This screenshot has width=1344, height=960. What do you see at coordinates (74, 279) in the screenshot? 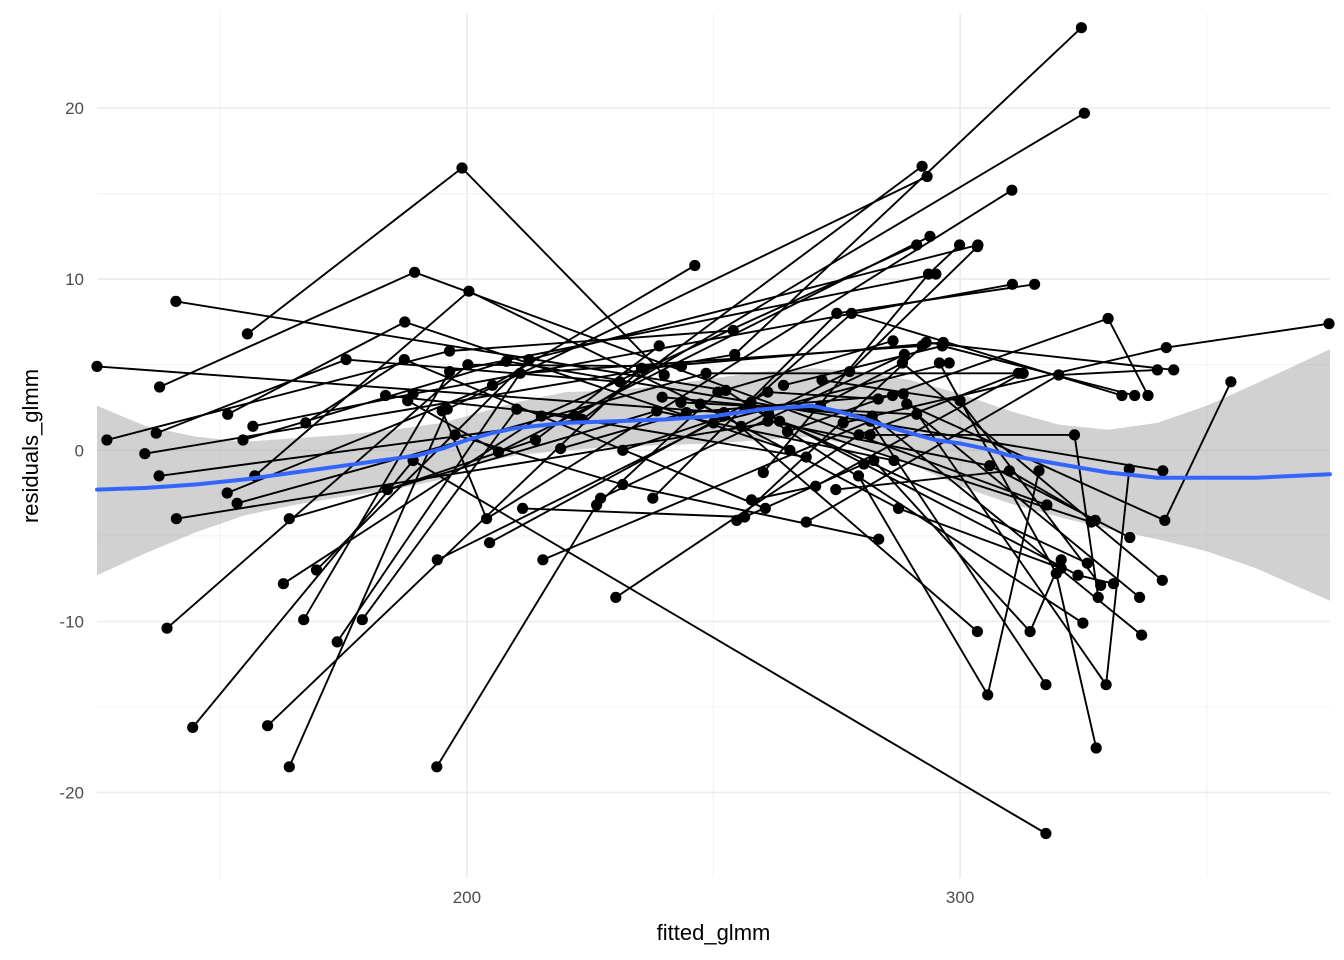
I see `y-tick-label: 10` at bounding box center [74, 279].